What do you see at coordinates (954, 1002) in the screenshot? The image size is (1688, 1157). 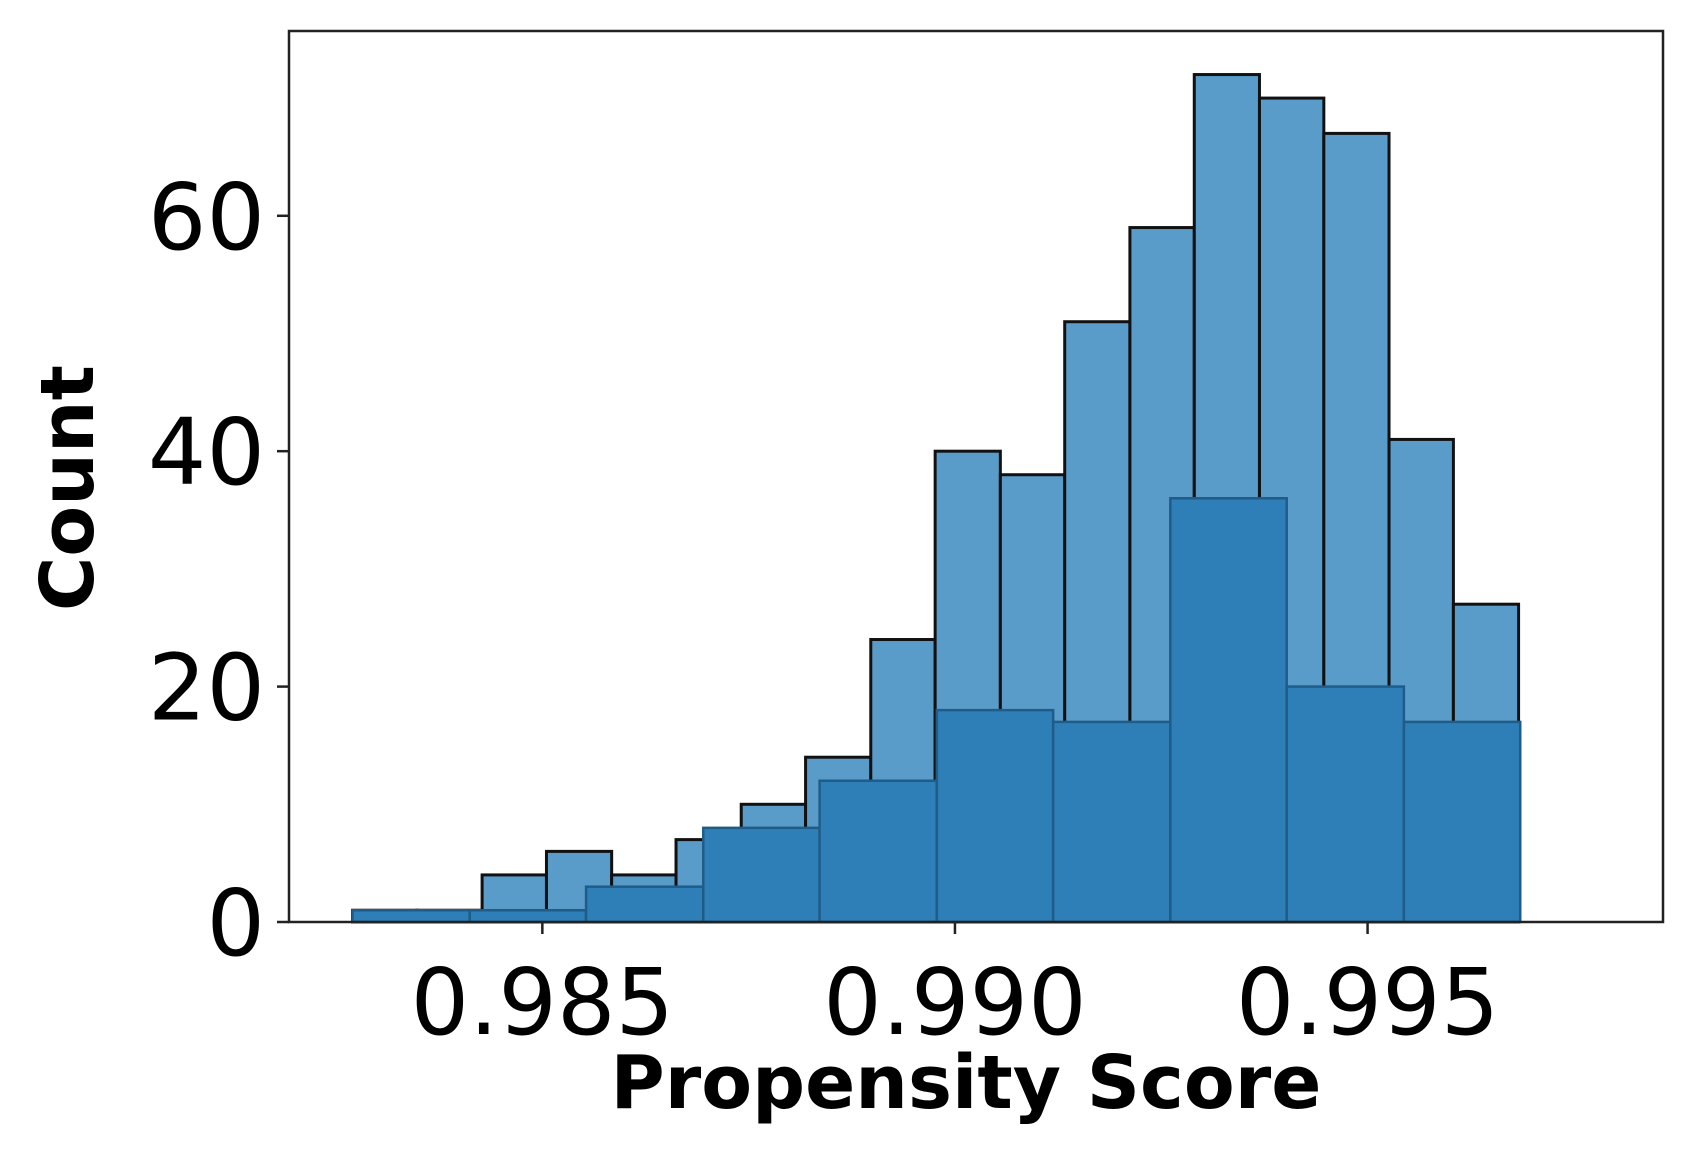 I see `x-tick-label: 0.990` at bounding box center [954, 1002].